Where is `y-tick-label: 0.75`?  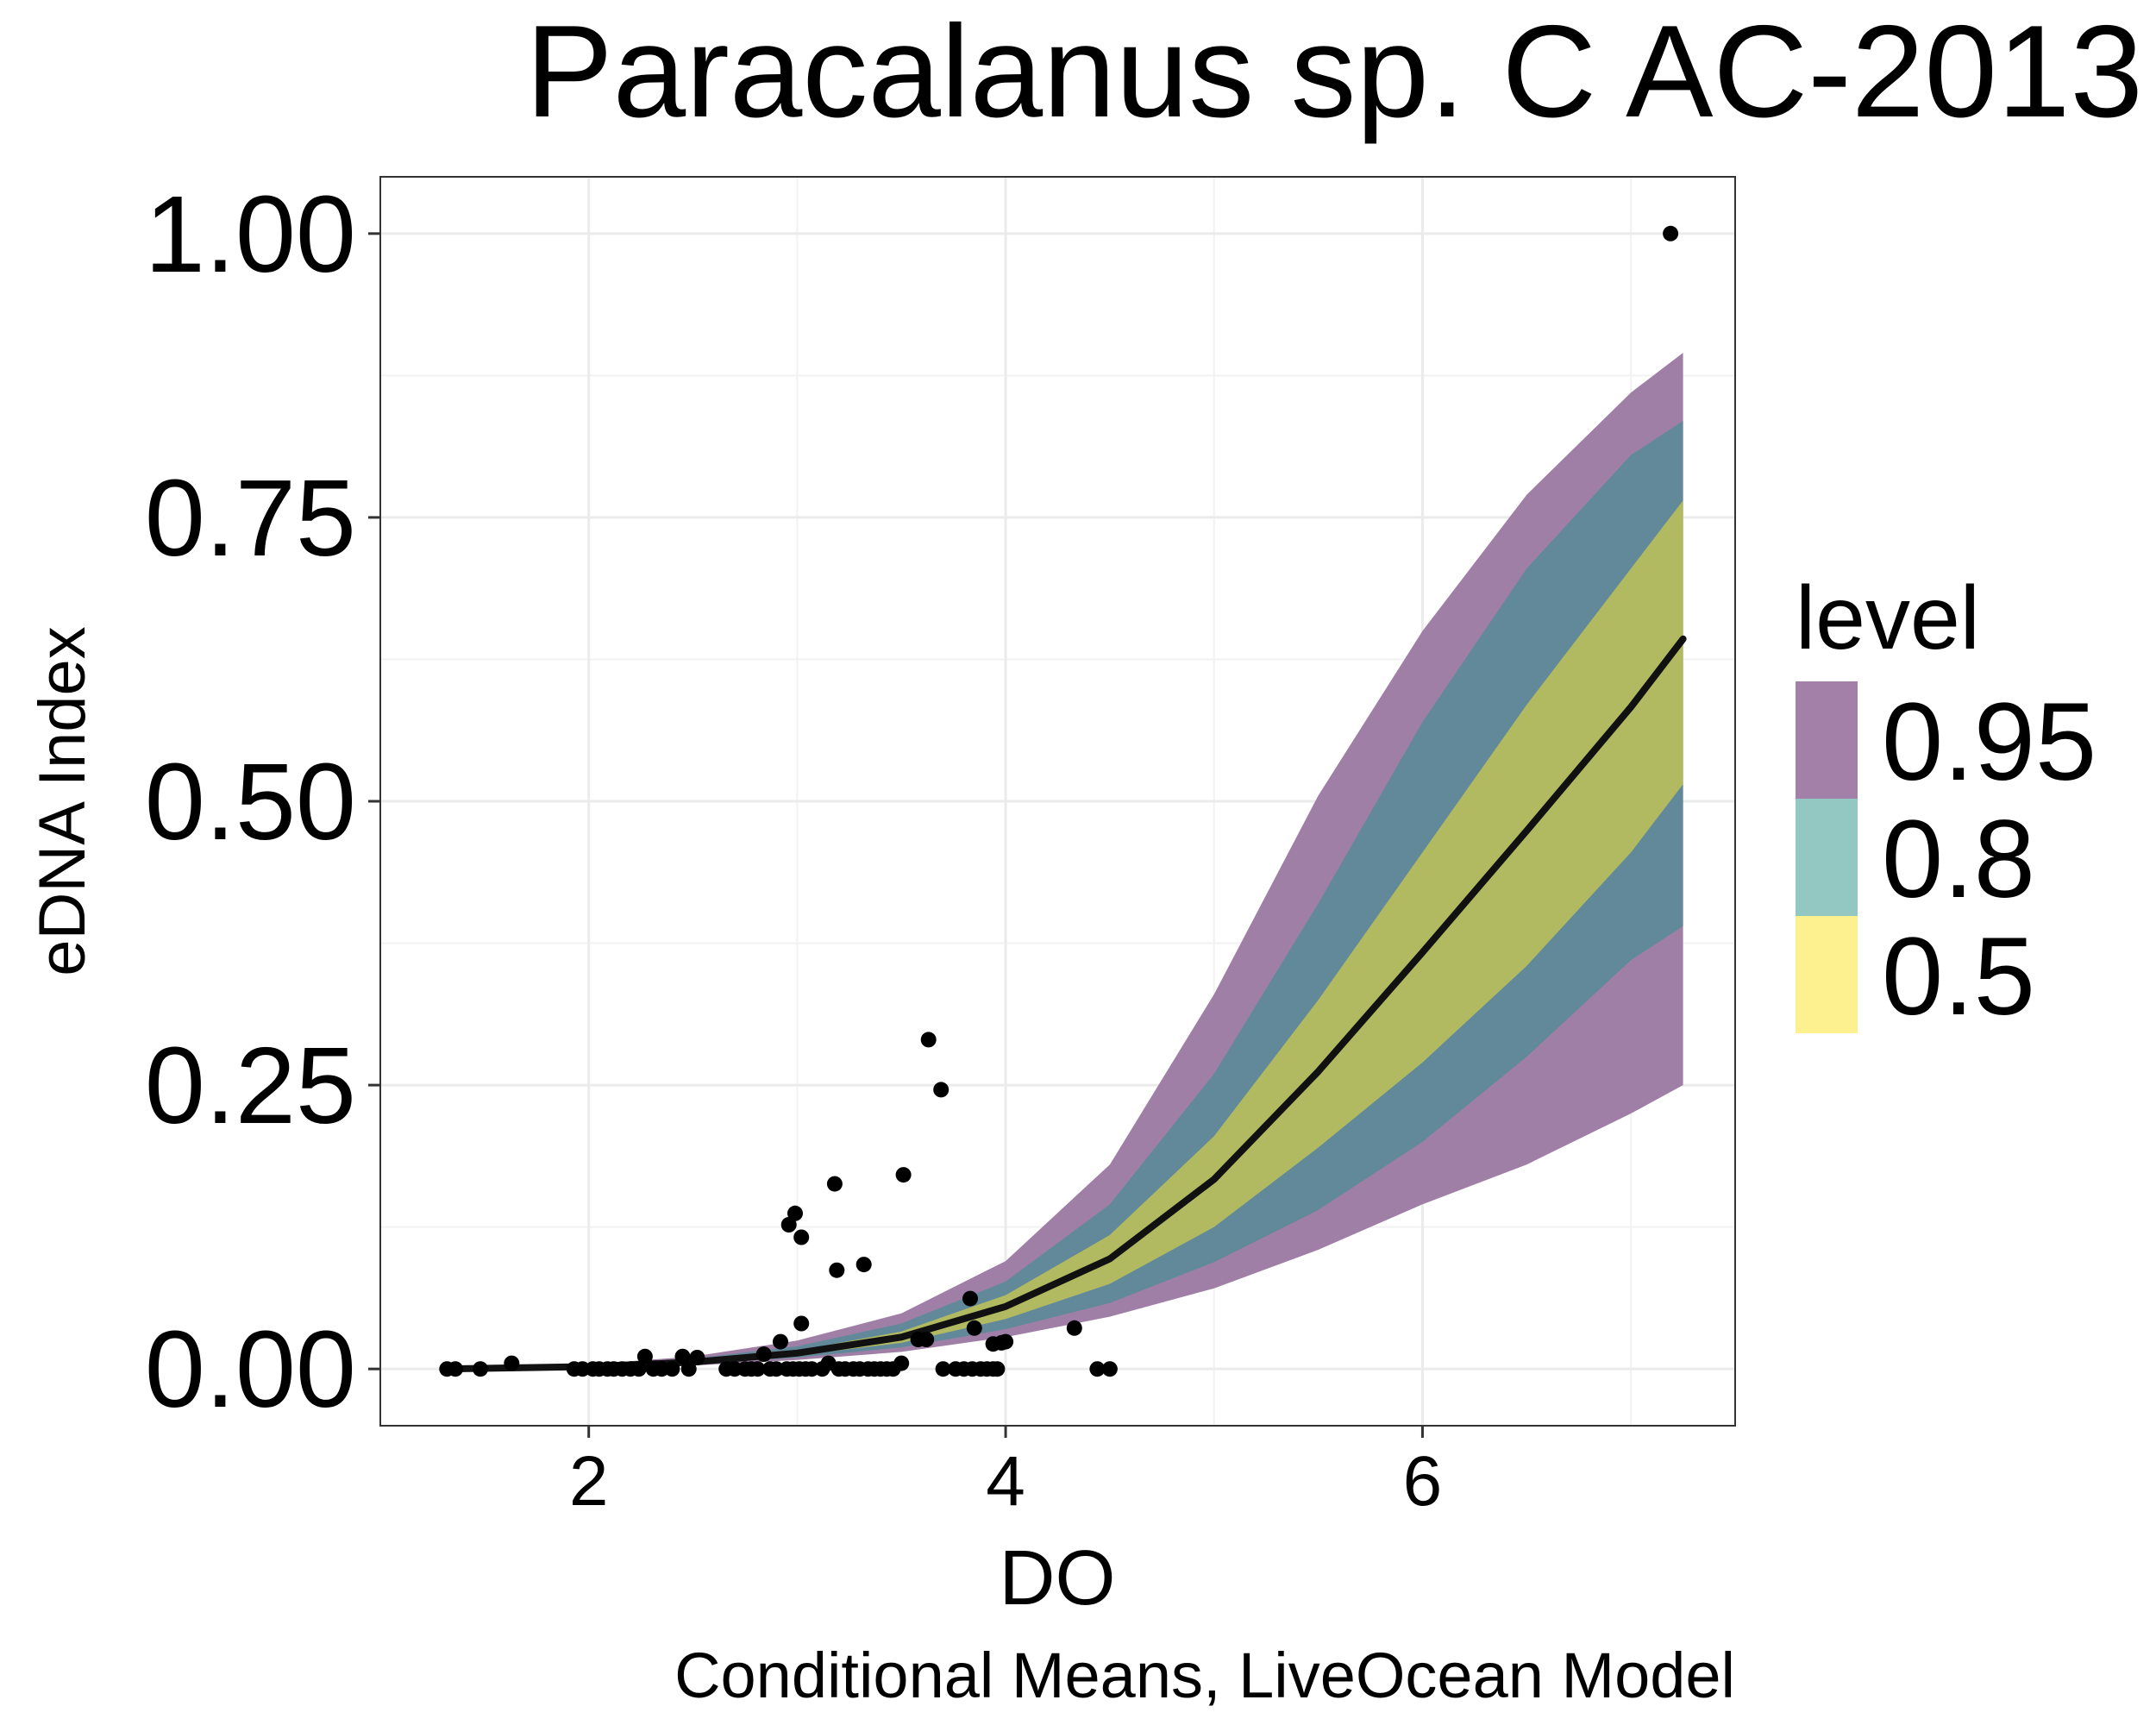 y-tick-label: 0.75 is located at coordinates (250, 518).